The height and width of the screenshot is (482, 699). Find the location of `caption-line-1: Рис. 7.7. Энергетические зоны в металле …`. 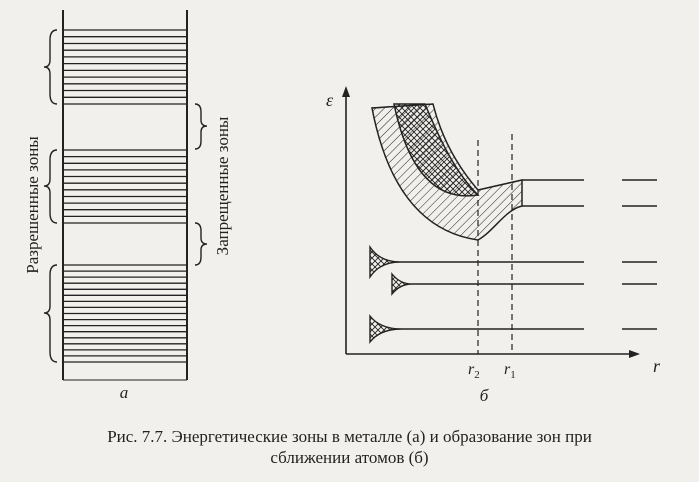

caption-line-1: Рис. 7.7. Энергетические зоны в металле … is located at coordinates (349, 436).